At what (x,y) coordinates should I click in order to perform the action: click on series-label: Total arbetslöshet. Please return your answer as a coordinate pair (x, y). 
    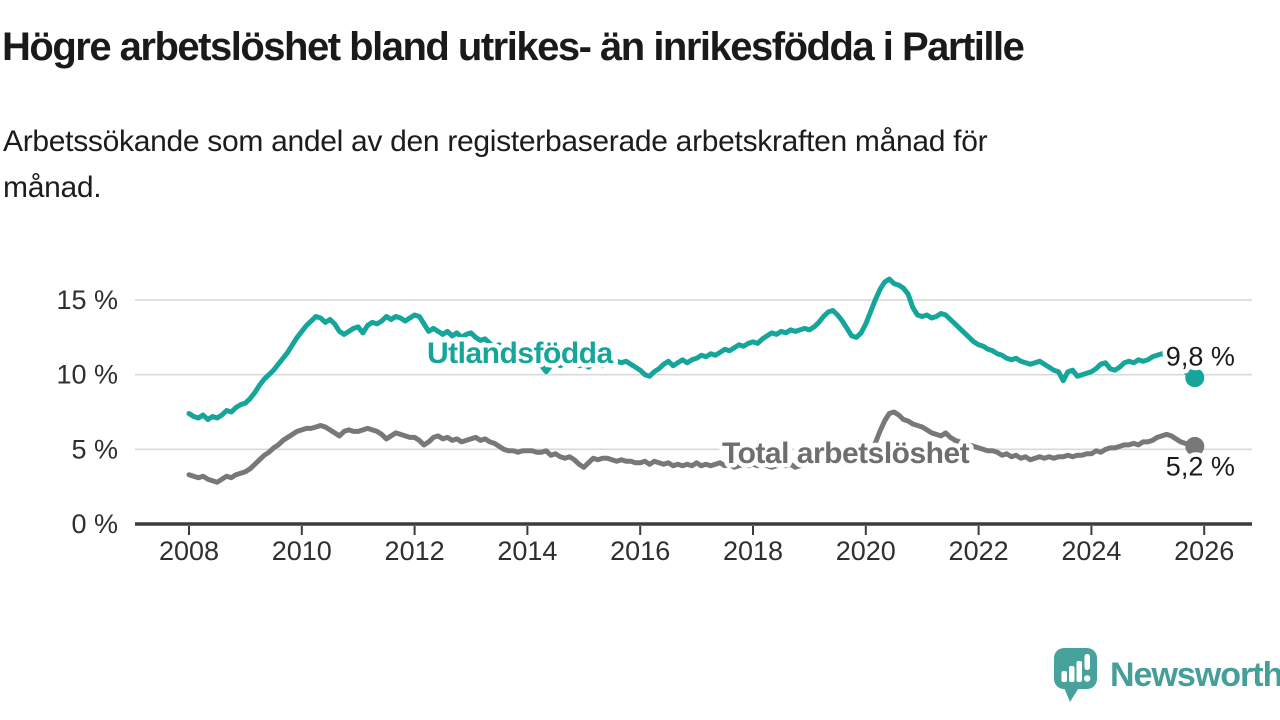
    Looking at the image, I should click on (846, 453).